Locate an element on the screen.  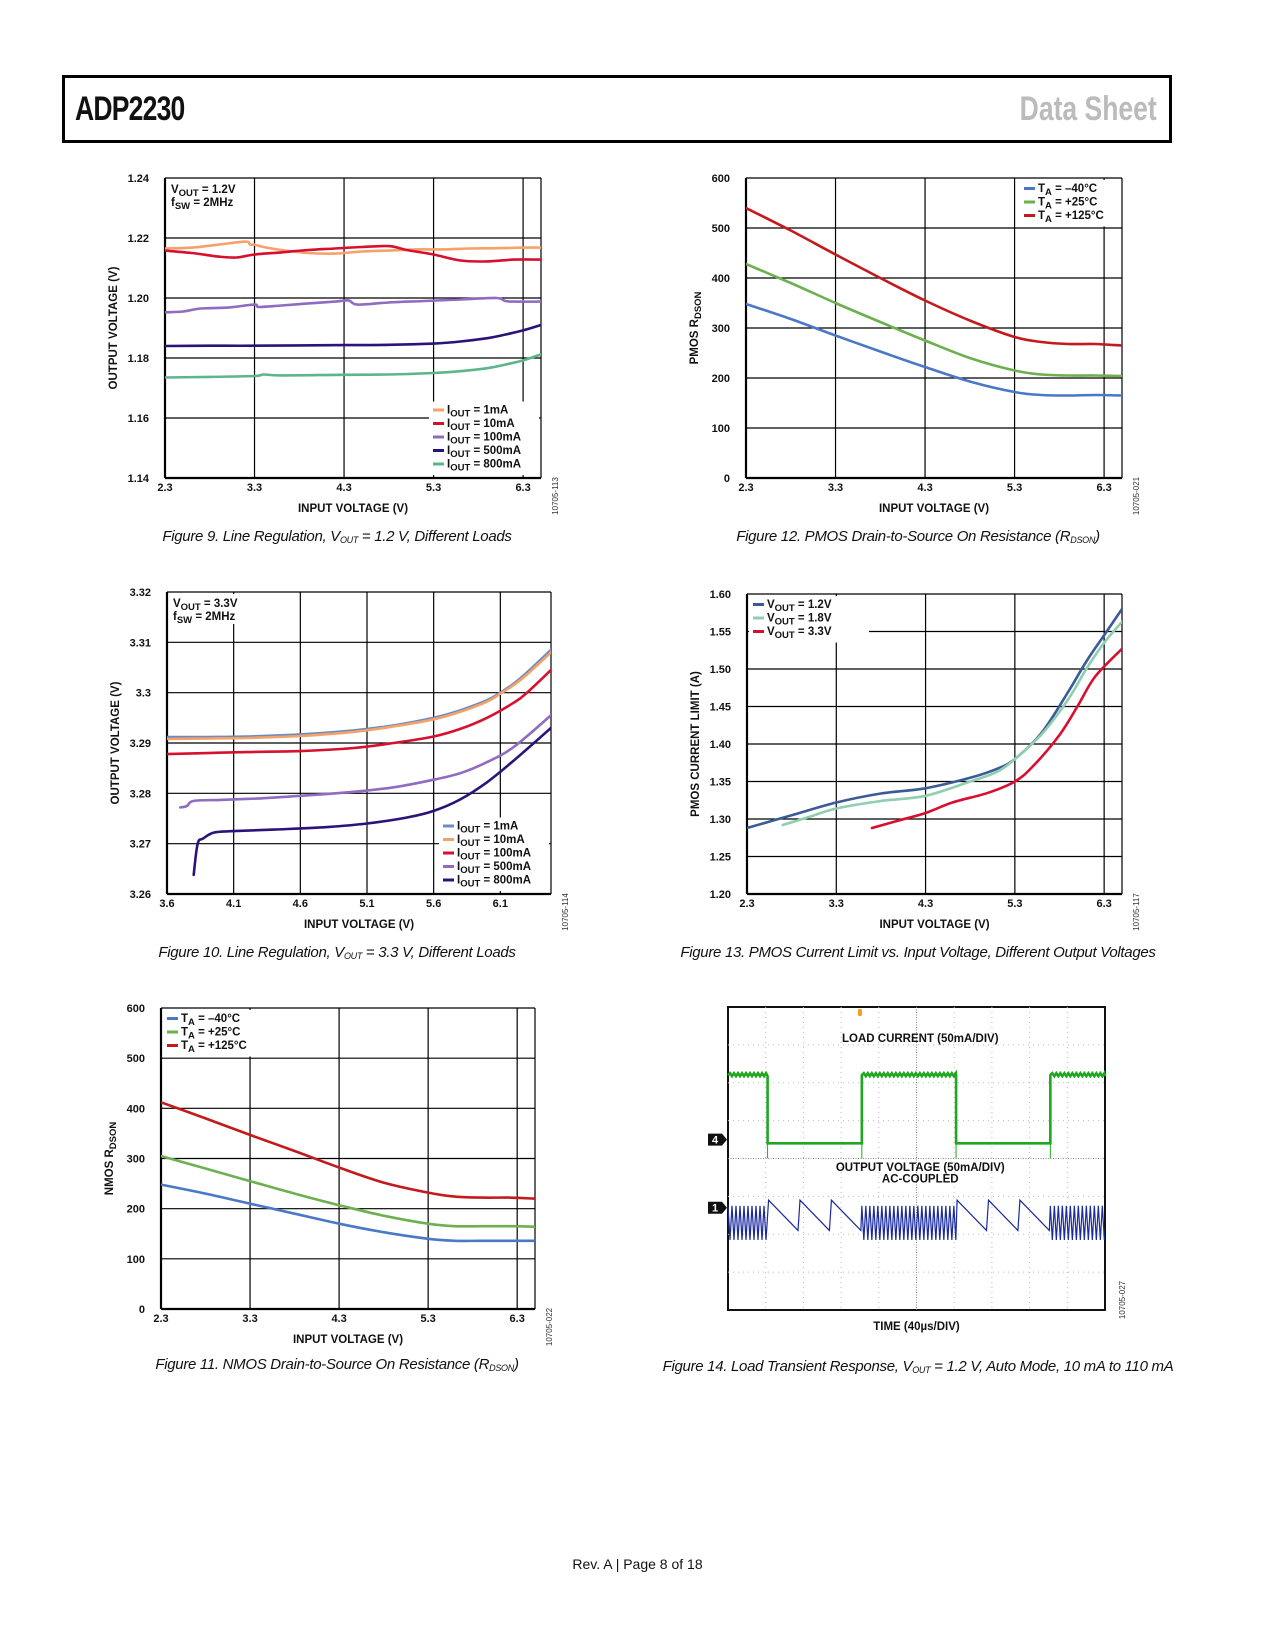
gridlines is located at coordinates (359, 743).